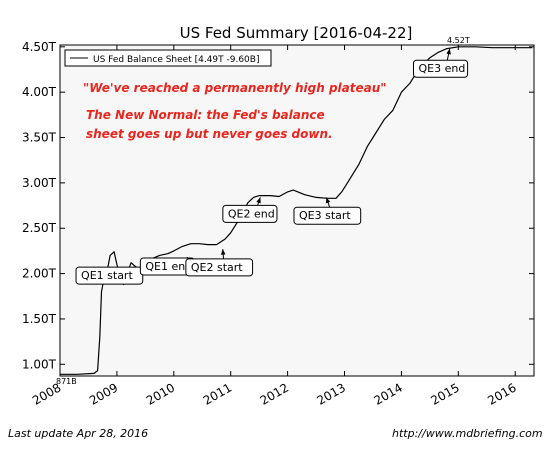  I want to click on annotation-label: QE1 start, so click(107, 275).